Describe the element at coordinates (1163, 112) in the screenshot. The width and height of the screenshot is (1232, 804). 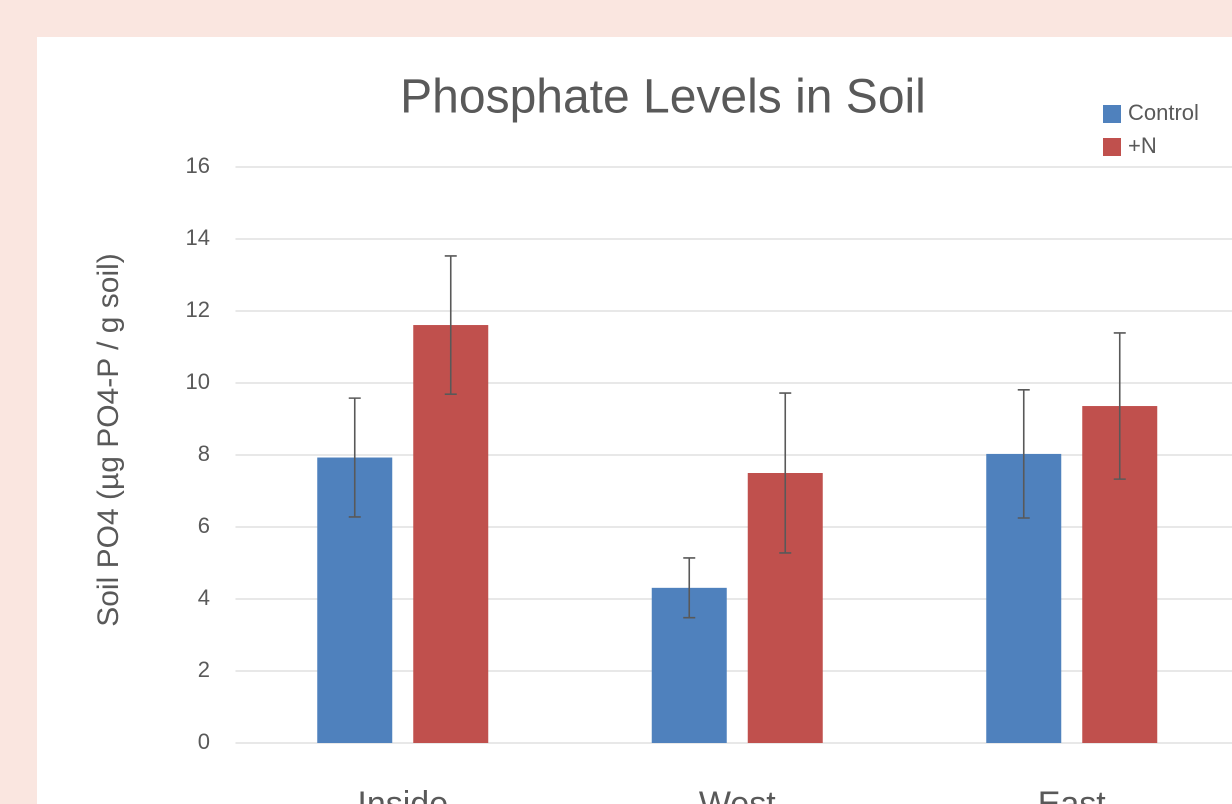
I see `legend-label: Control` at that location.